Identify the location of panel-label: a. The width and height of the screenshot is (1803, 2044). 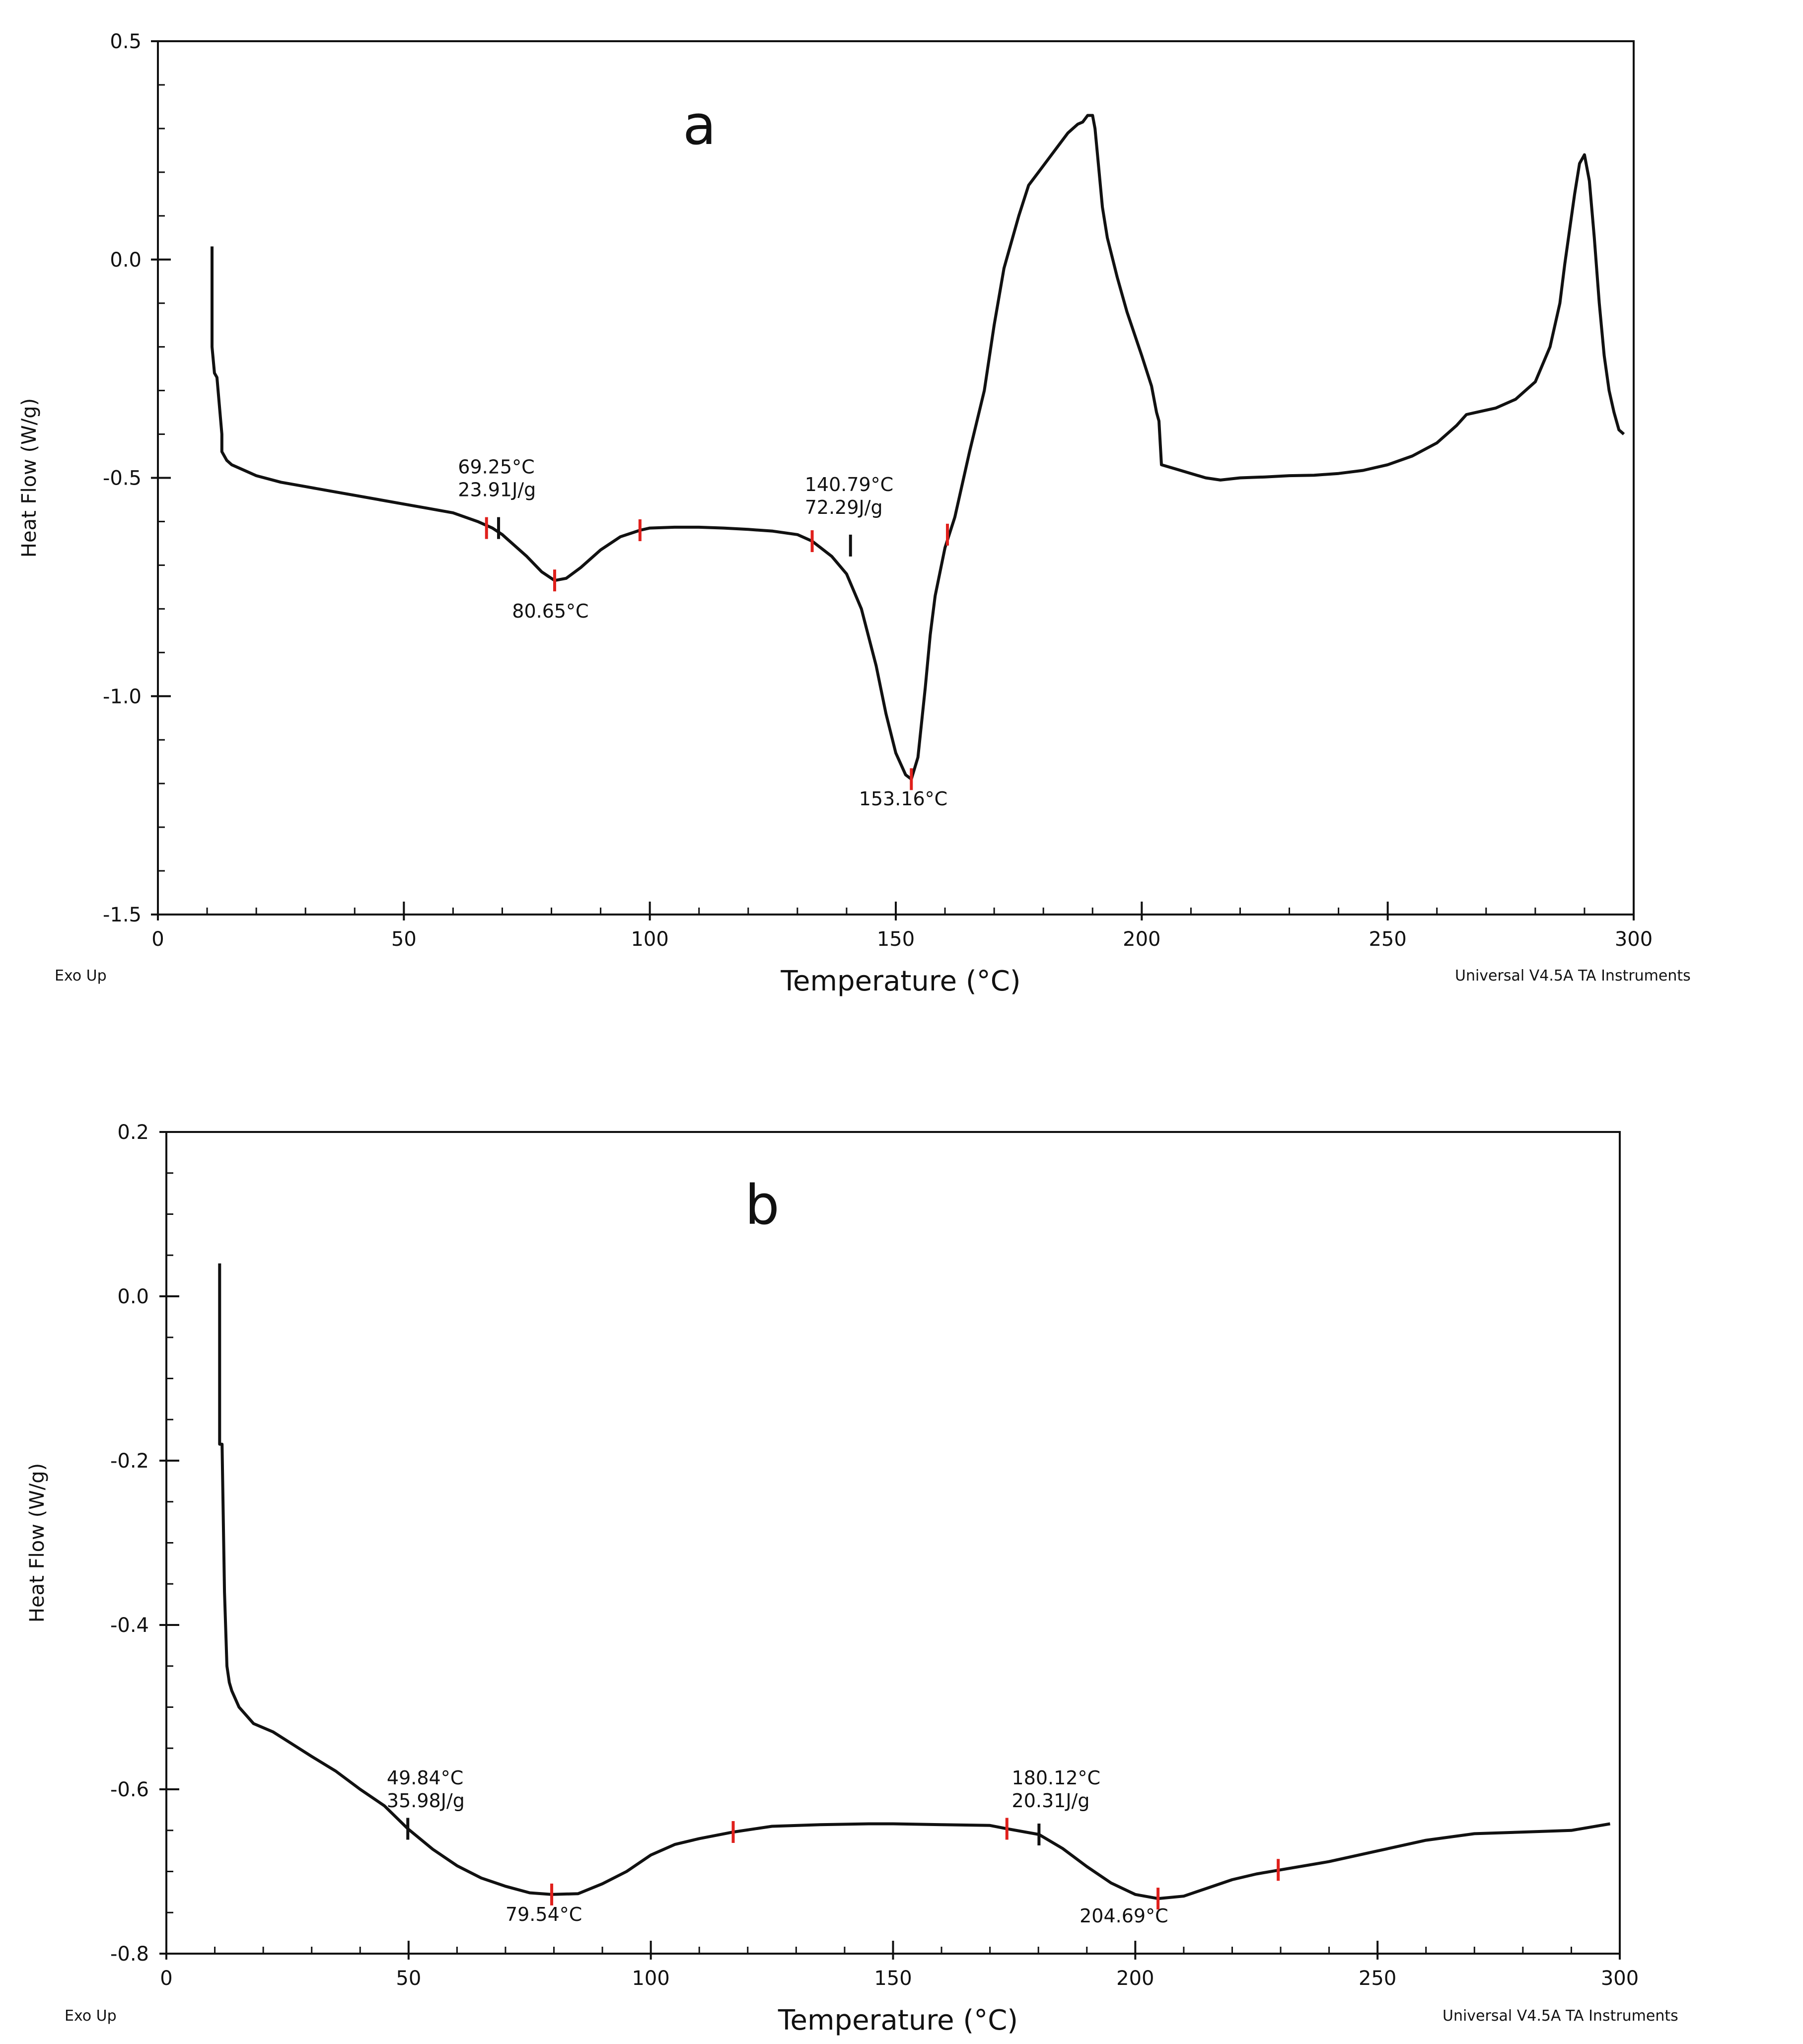
(699, 125).